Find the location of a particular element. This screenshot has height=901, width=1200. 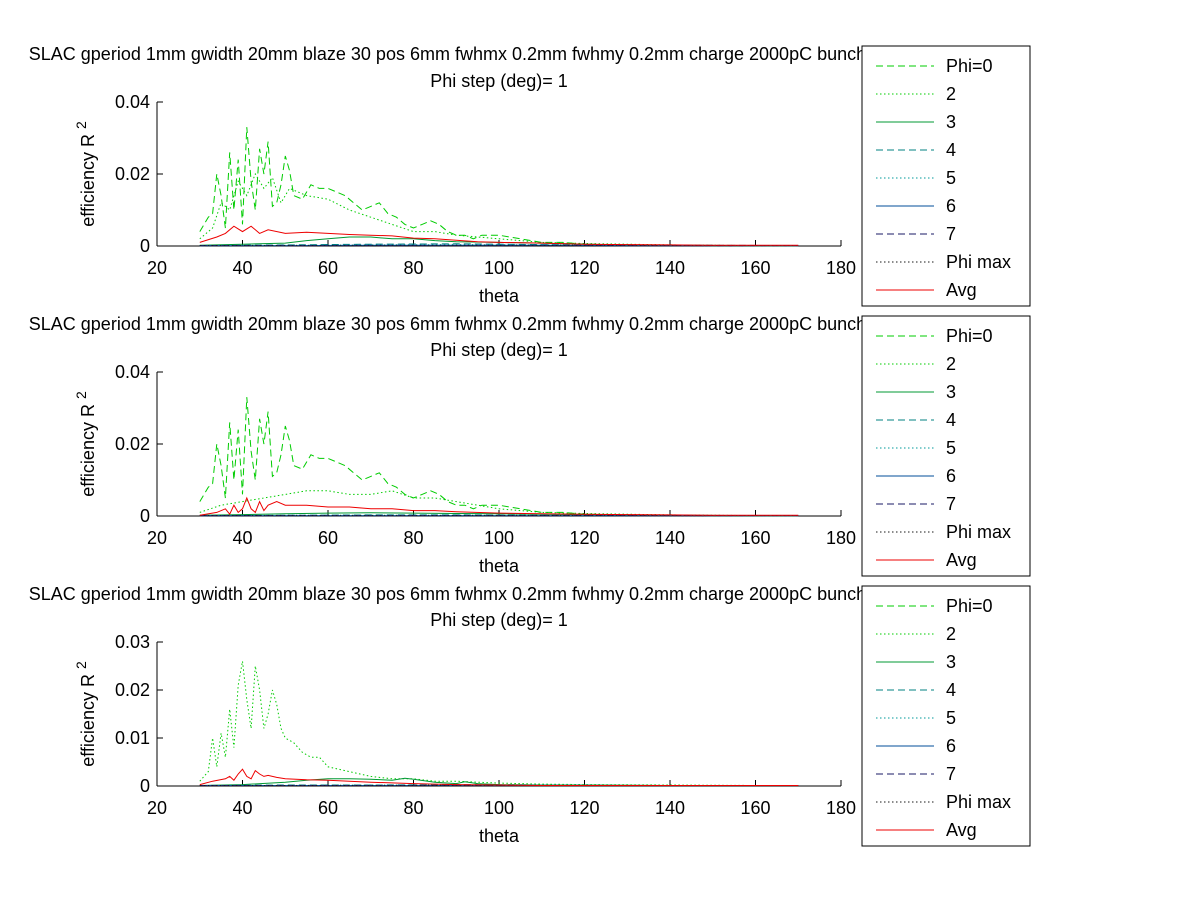

y-tick-label: 0.03 is located at coordinates (132, 642).